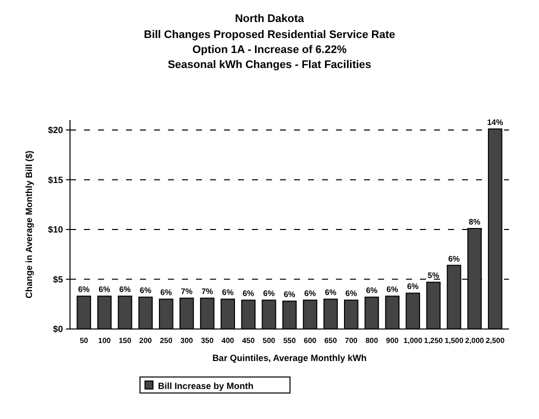 Image resolution: width=539 pixels, height=419 pixels. What do you see at coordinates (57, 279) in the screenshot?
I see `y-tick-label: $5` at bounding box center [57, 279].